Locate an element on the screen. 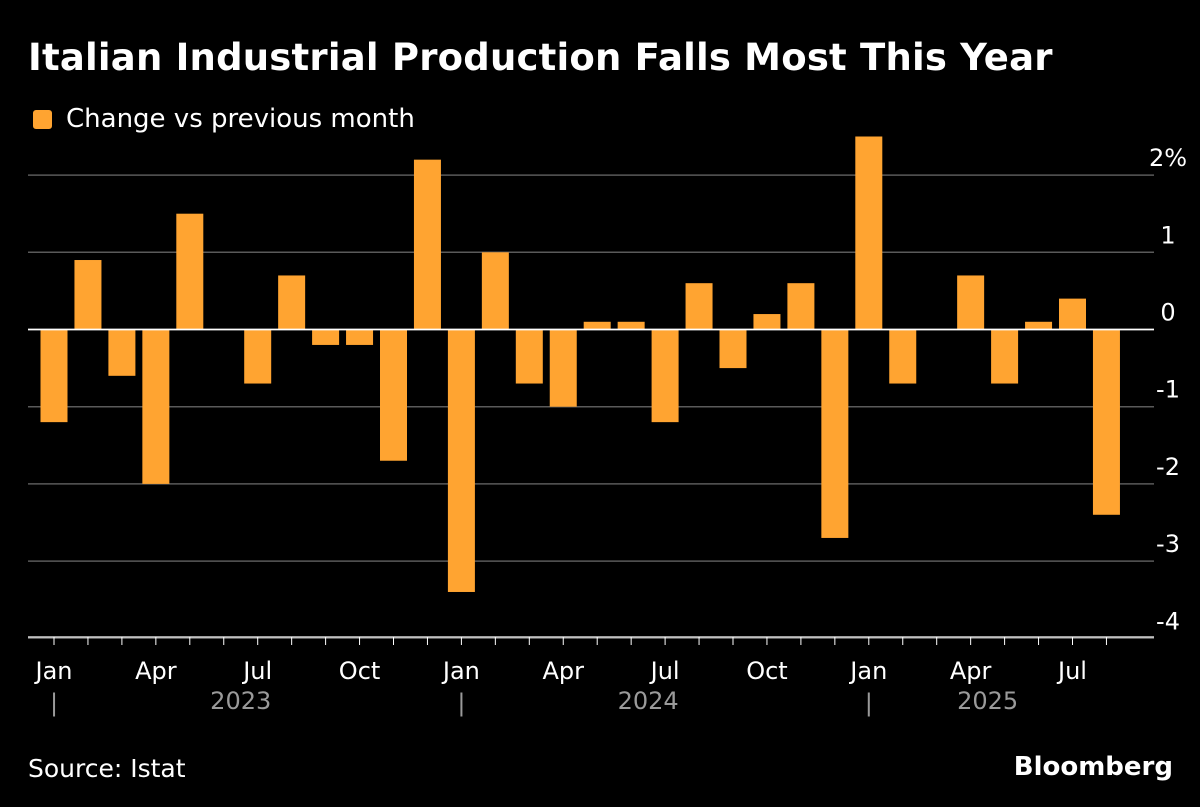 The image size is (1200, 807). y-tick-label: 2% is located at coordinates (1168, 158).